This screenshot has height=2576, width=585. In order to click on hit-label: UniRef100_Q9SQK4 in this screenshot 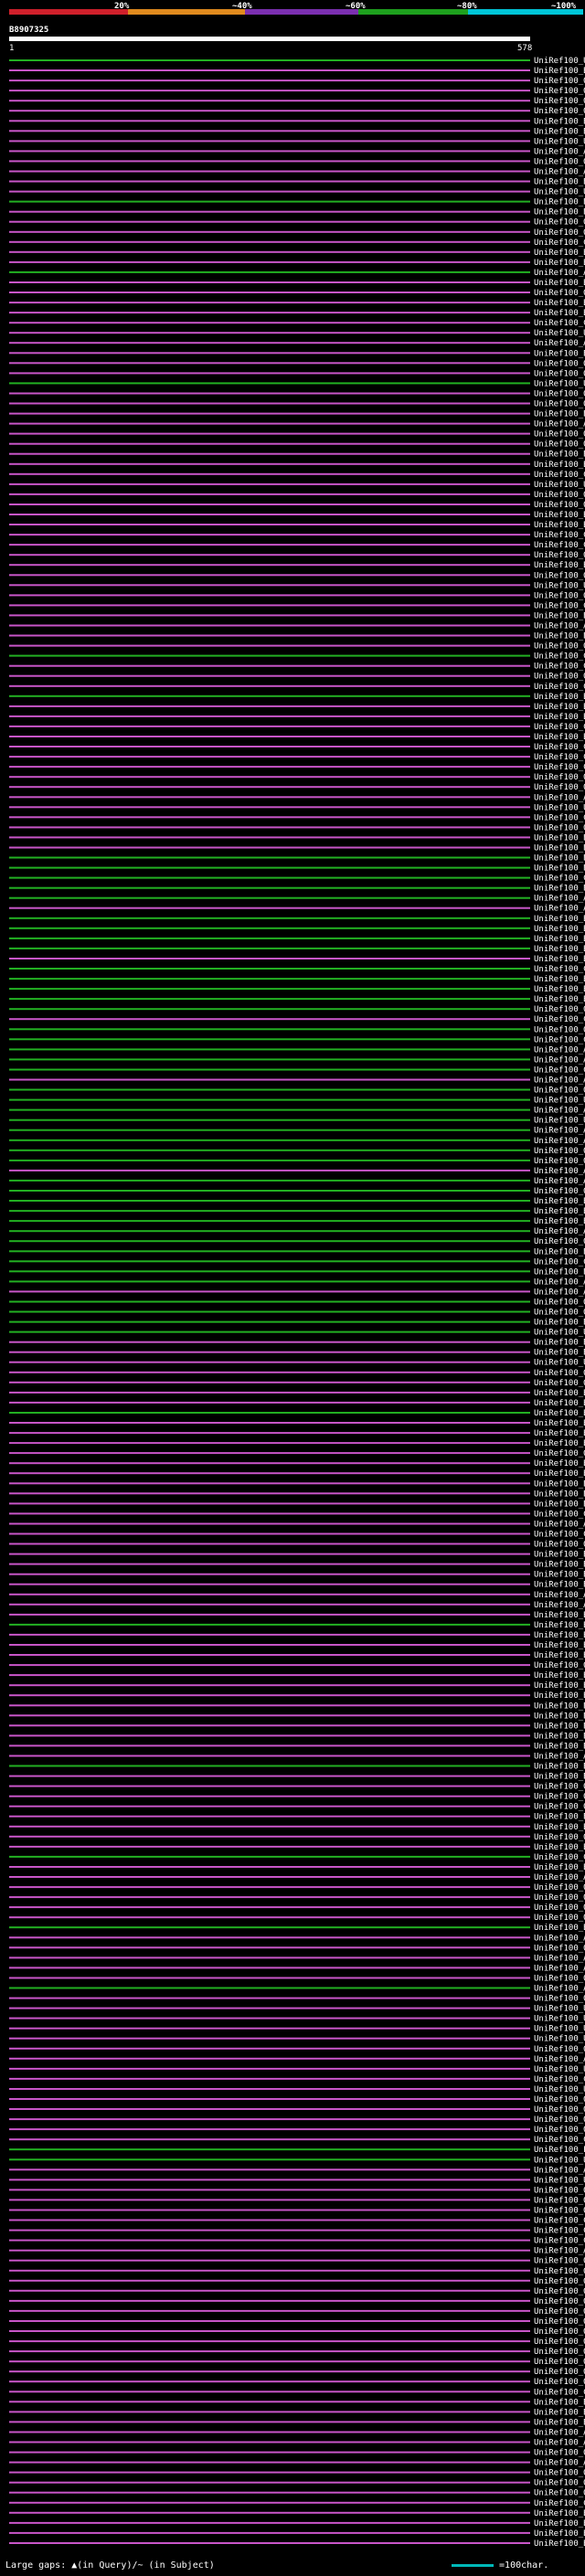, I will do `click(560, 293)`.